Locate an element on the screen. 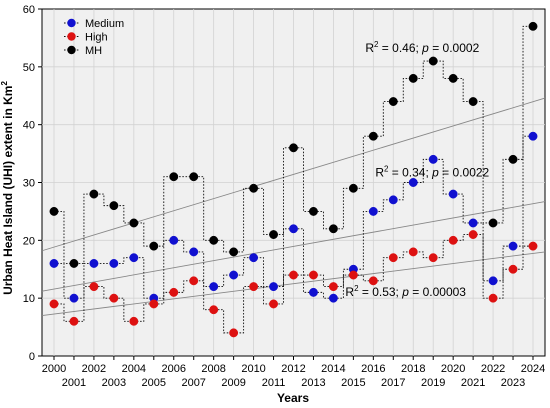 Image resolution: width=550 pixels, height=408 pixels. x-tick-label: 2019 is located at coordinates (433, 383).